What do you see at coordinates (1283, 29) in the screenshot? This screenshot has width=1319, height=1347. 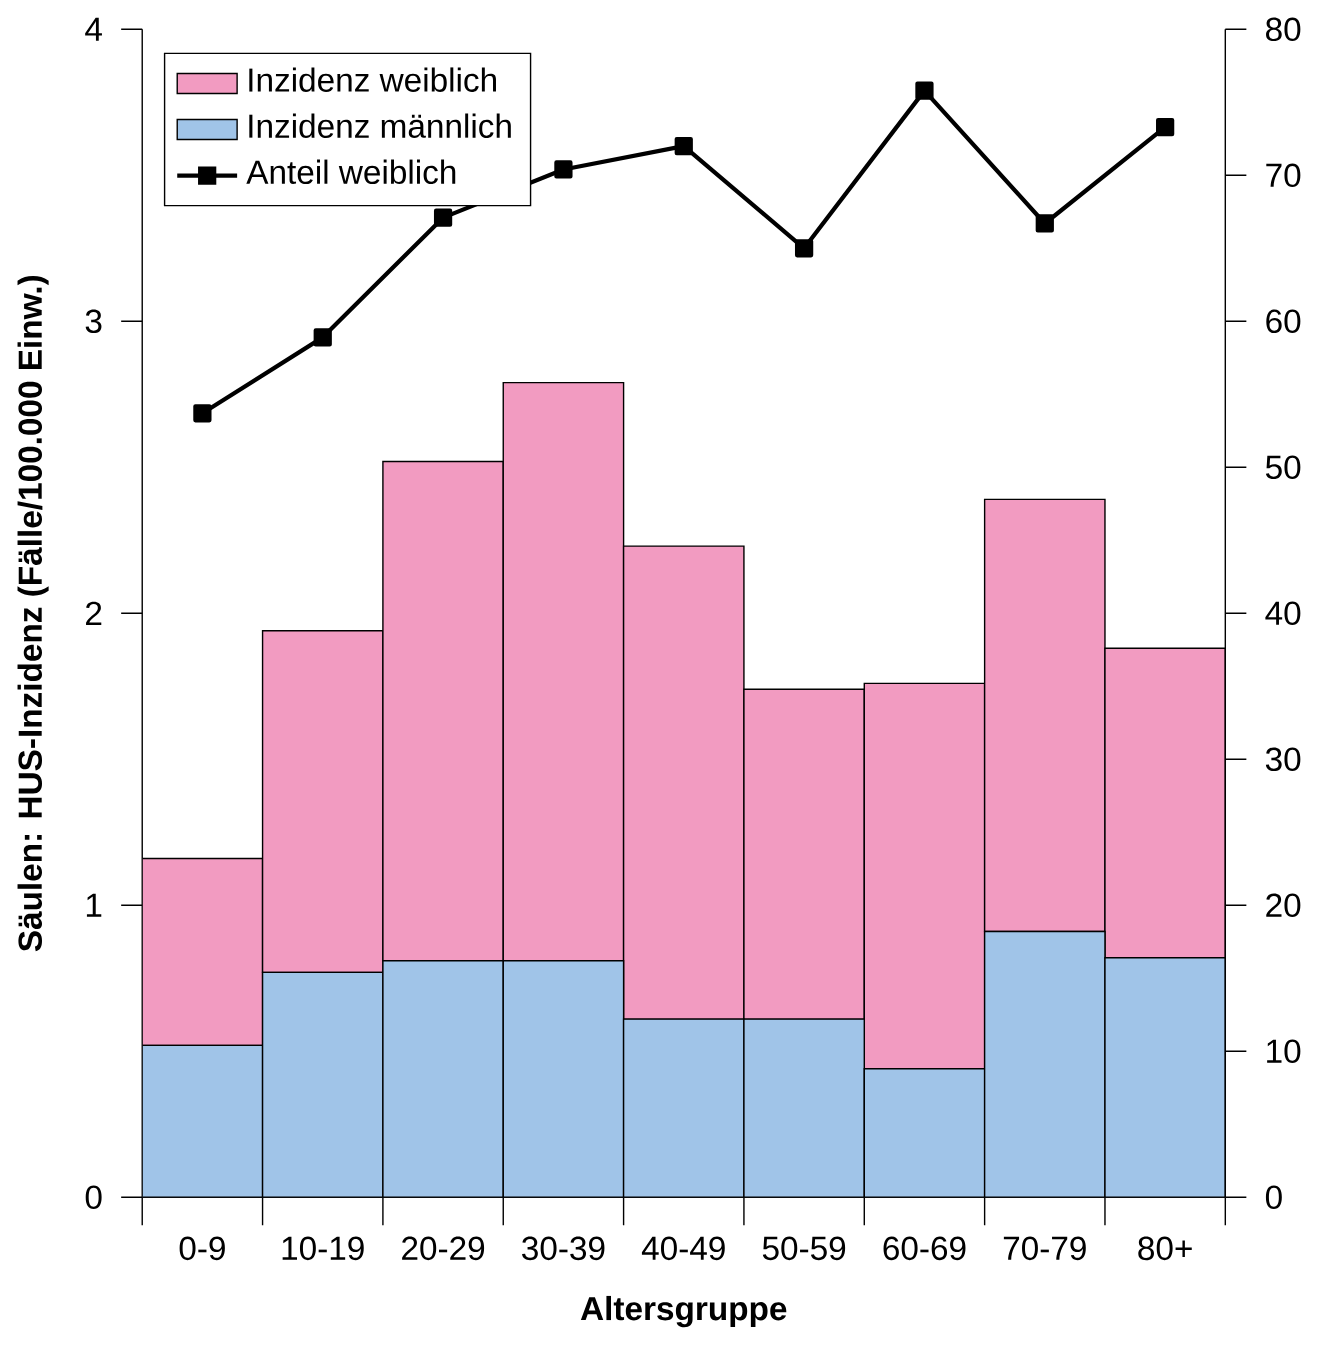 I see `y2-tick-label: 80` at bounding box center [1283, 29].